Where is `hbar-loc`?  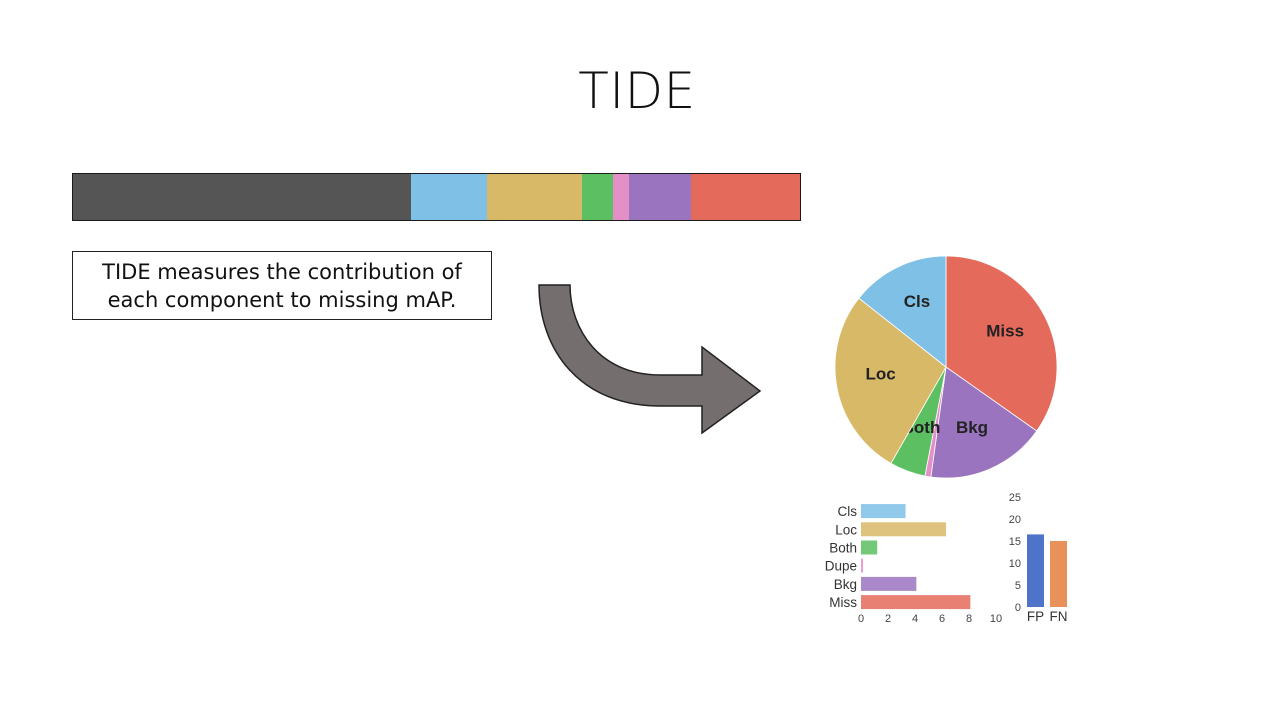 hbar-loc is located at coordinates (904, 529).